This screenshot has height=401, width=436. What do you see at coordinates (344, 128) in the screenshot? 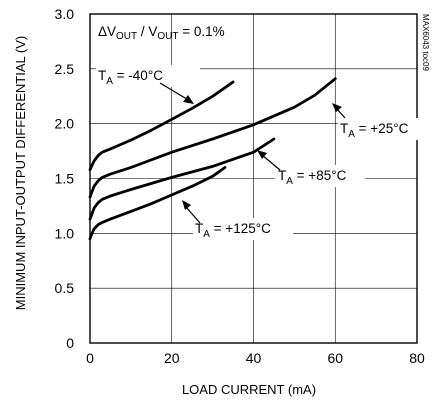
I see `series-label-1-pre: T` at bounding box center [344, 128].